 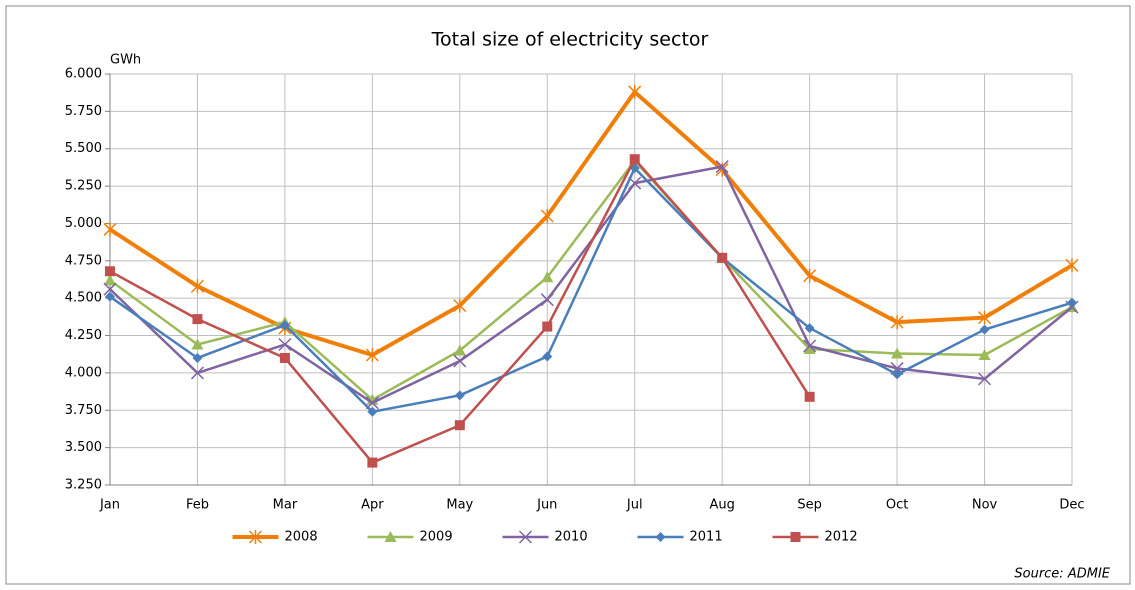 What do you see at coordinates (1071, 505) in the screenshot?
I see `x-tick-label: Dec` at bounding box center [1071, 505].